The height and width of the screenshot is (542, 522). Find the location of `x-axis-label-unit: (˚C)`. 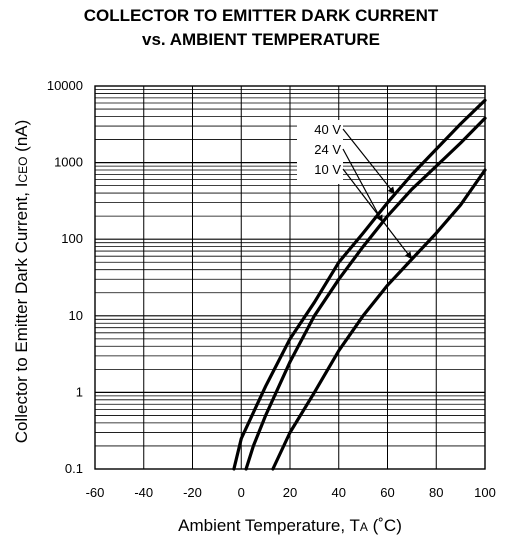

x-axis-label-unit: (˚C) is located at coordinates (385, 525).